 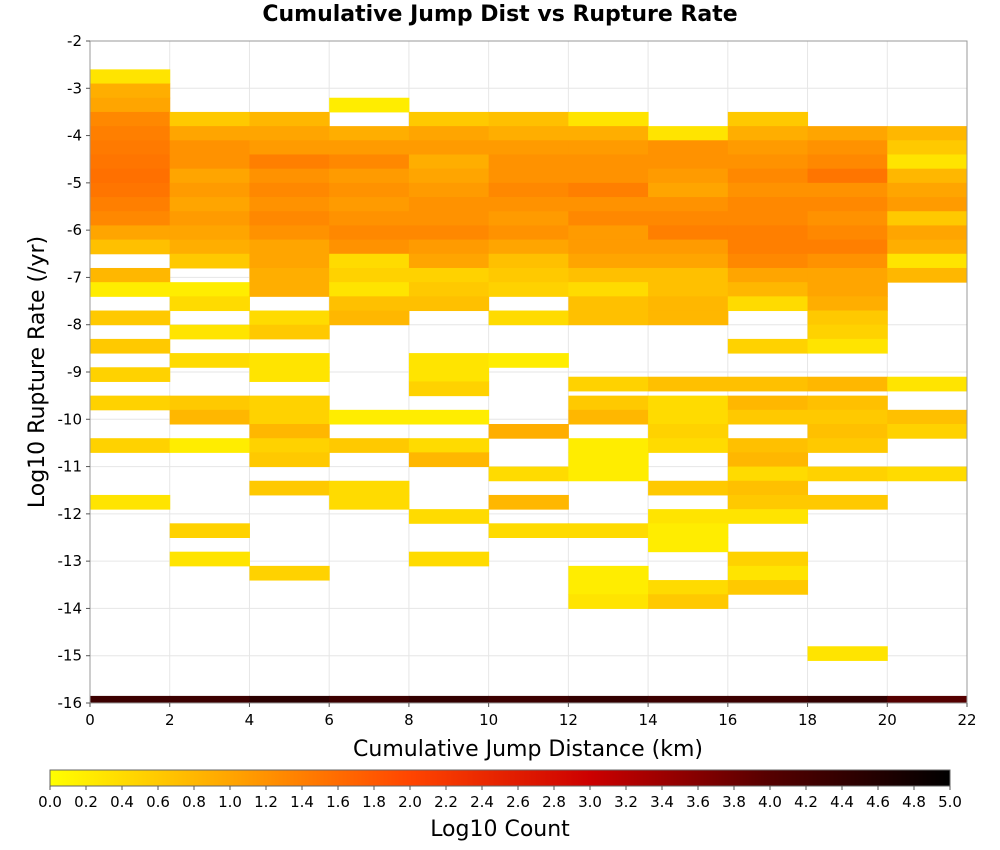 I want to click on colorbar-tick-label: 0.2, so click(x=86, y=802).